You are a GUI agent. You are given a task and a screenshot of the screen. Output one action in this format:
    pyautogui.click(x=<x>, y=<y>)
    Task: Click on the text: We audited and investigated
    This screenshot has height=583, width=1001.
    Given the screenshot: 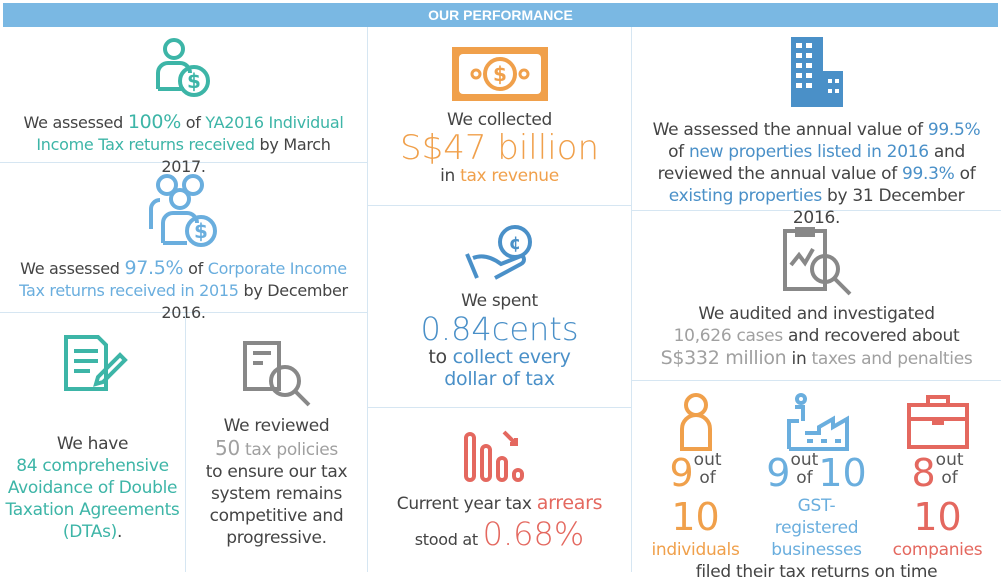 What is the action you would take?
    pyautogui.click(x=816, y=314)
    